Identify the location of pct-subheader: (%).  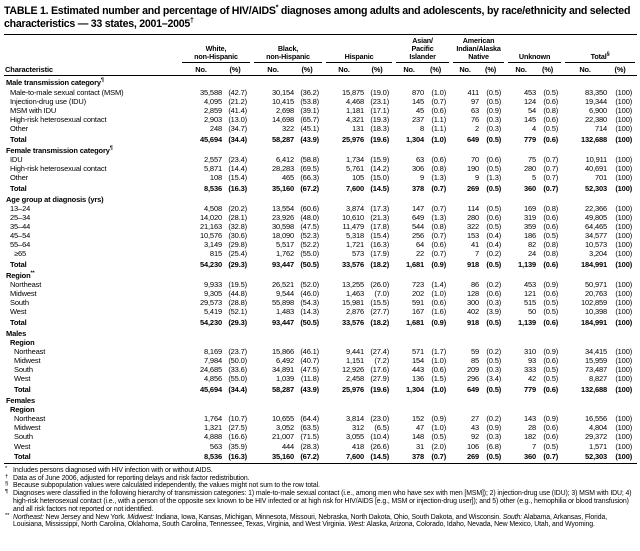
(438, 70).